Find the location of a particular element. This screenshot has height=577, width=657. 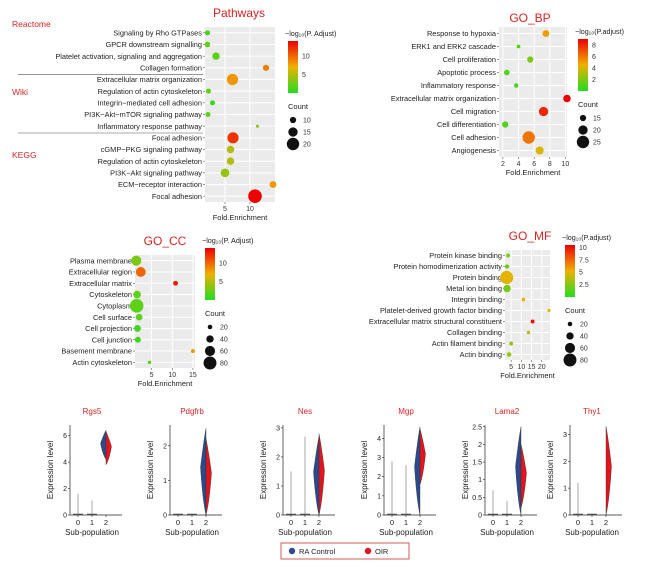

term-label: Cell surface is located at coordinates (112, 317).